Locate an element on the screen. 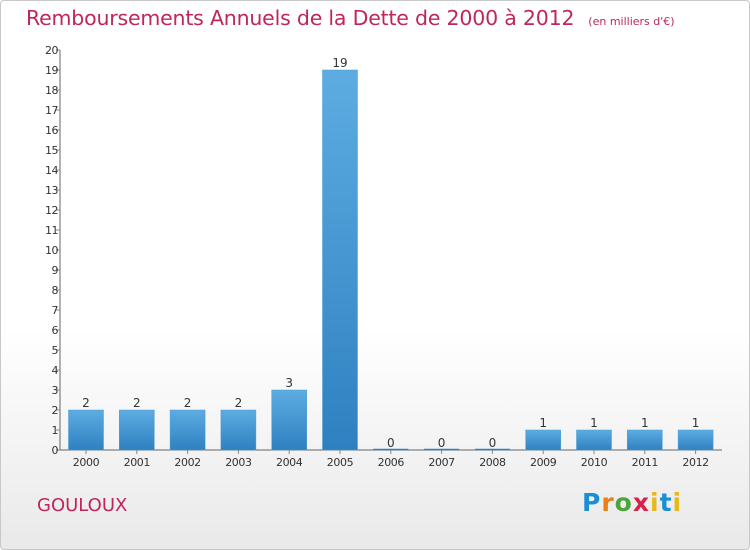 Image resolution: width=750 pixels, height=550 pixels. x-tick-label: 2010 is located at coordinates (594, 462).